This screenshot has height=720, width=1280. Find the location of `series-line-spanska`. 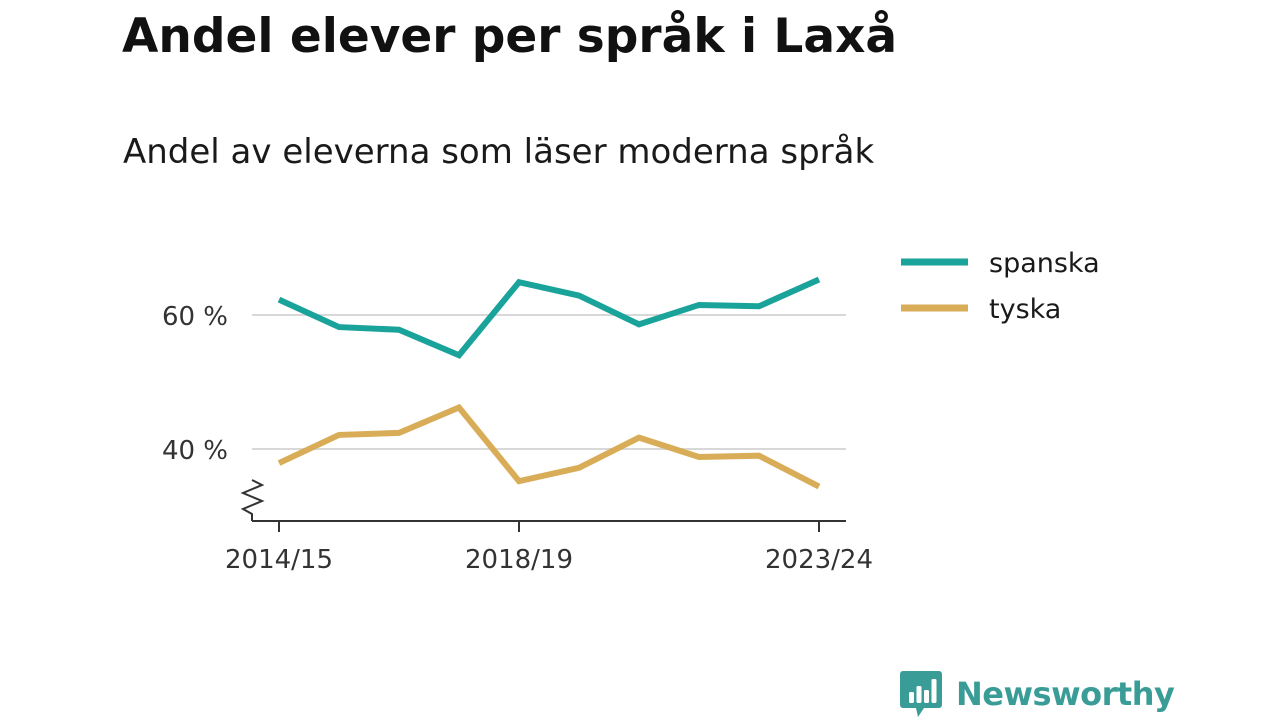

series-line-spanska is located at coordinates (549, 317).